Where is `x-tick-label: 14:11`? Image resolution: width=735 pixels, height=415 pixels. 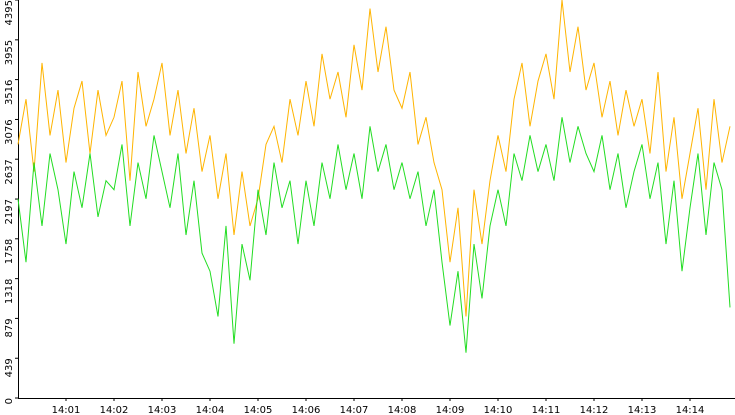
x-tick-label: 14:11 is located at coordinates (546, 410).